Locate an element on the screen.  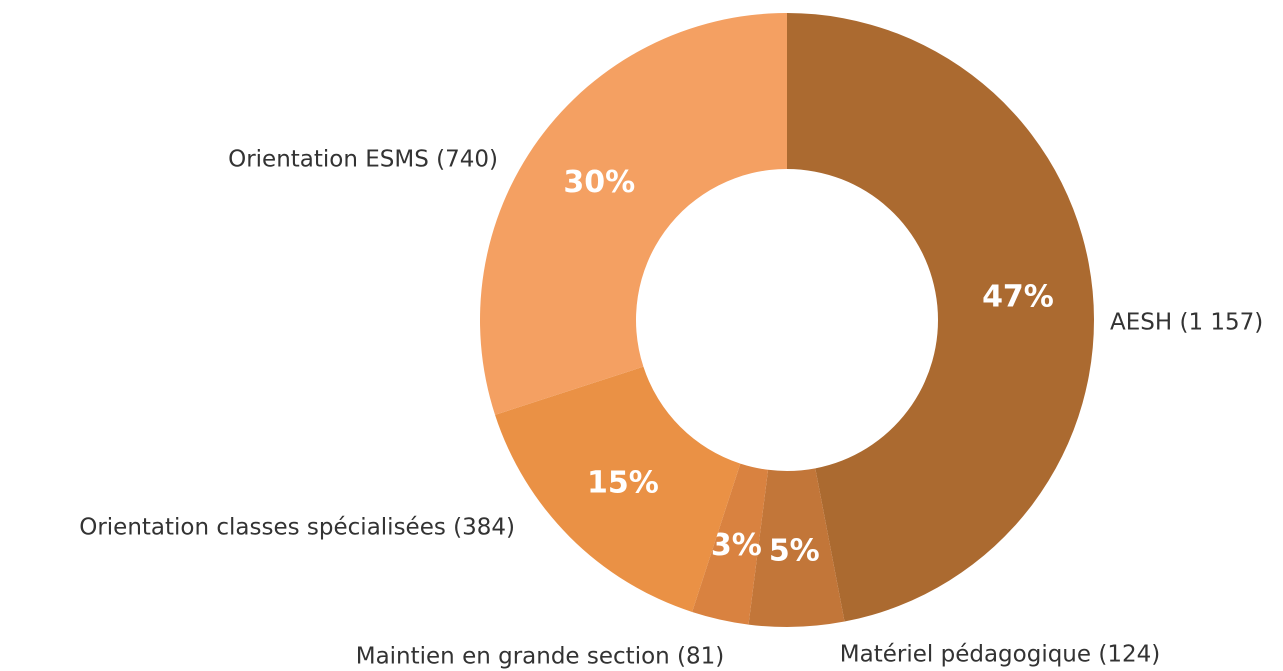
category-label: Matériel pédagogique (124) is located at coordinates (1000, 655).